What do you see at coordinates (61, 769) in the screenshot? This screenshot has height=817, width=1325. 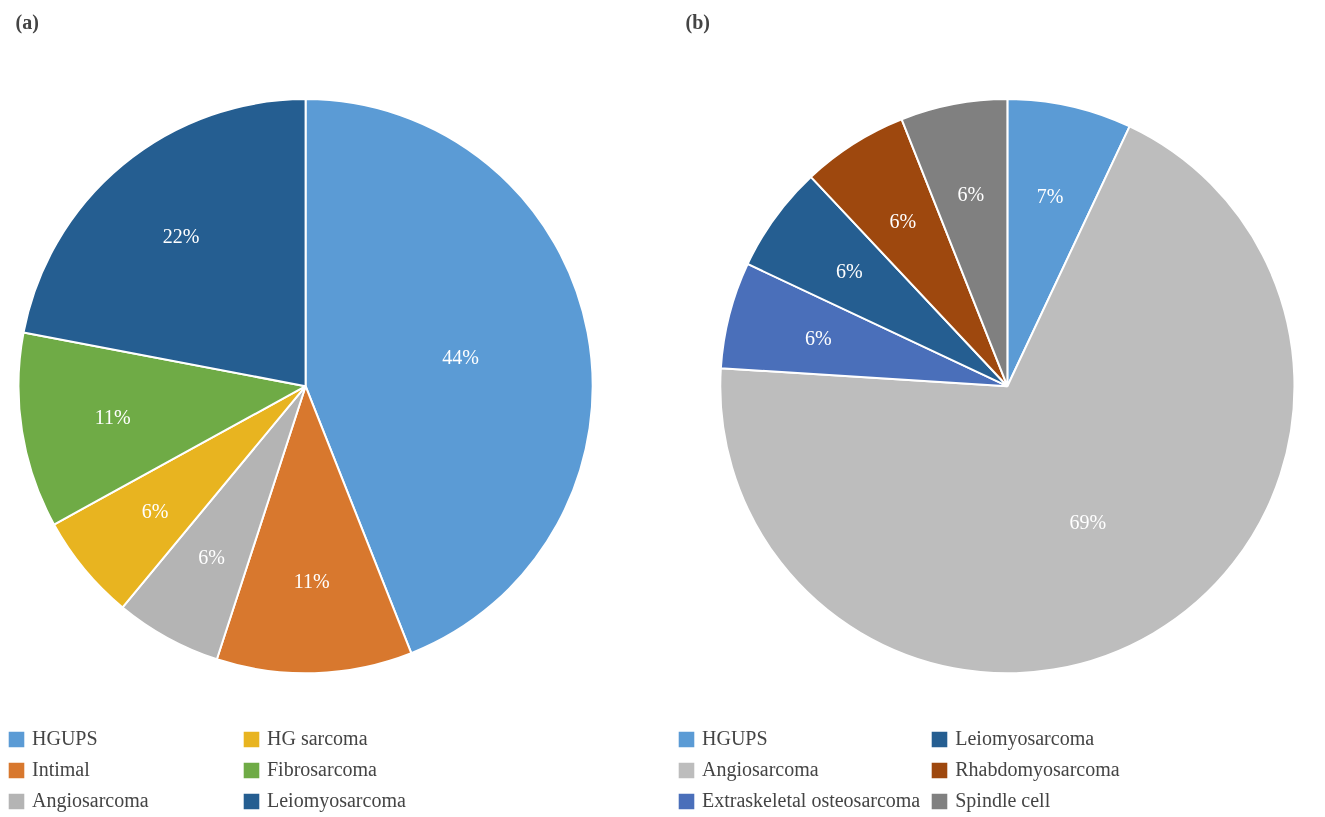 I see `legend-label: Intimal` at bounding box center [61, 769].